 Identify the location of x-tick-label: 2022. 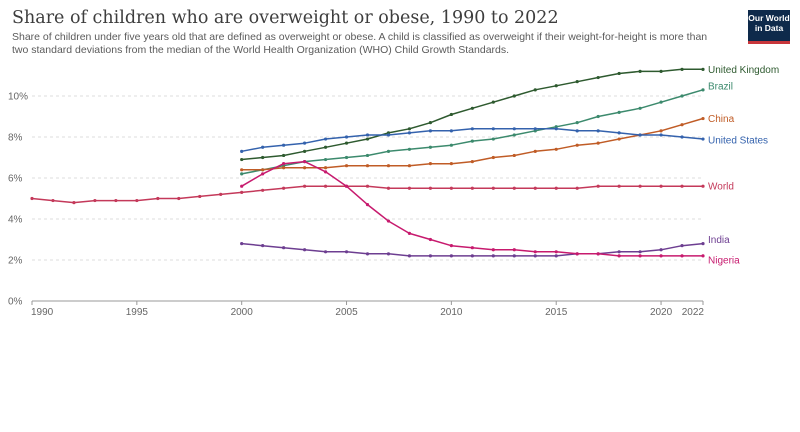
(693, 312).